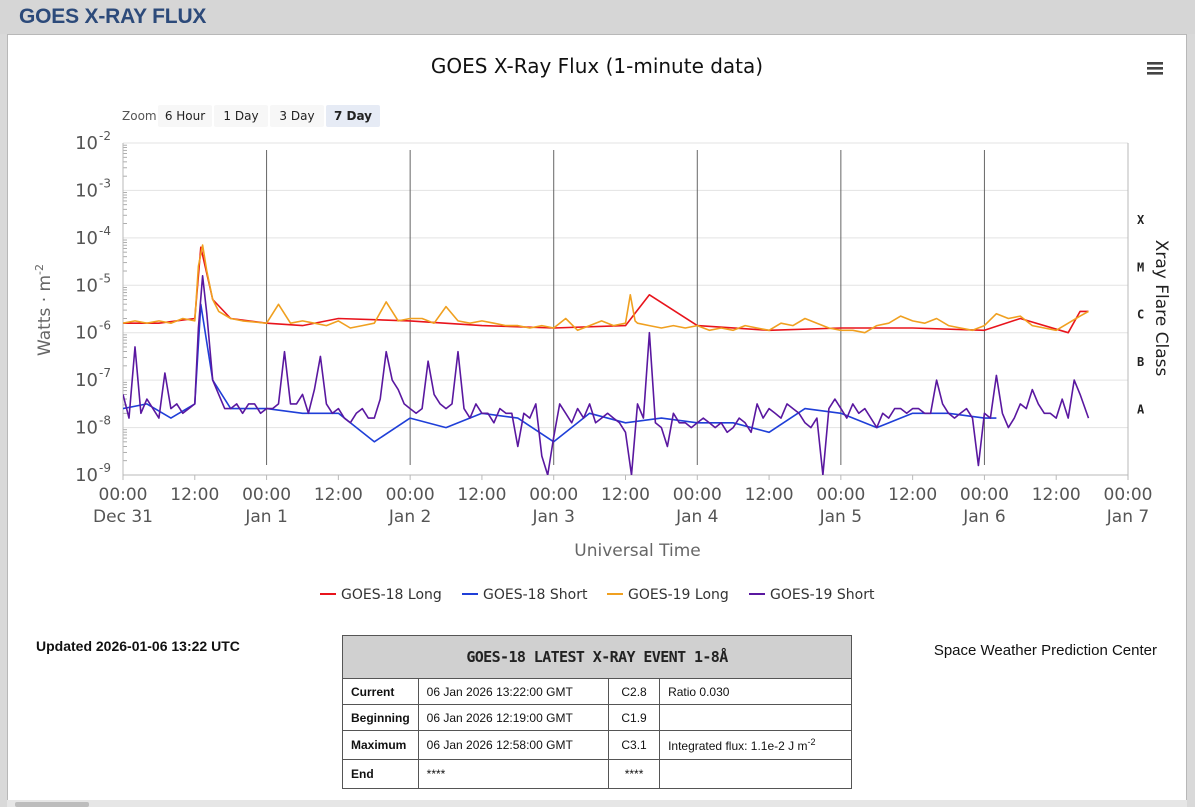 This screenshot has width=1195, height=807. Describe the element at coordinates (44, 310) in the screenshot. I see `y-axis-title: Watts · m-2` at that location.